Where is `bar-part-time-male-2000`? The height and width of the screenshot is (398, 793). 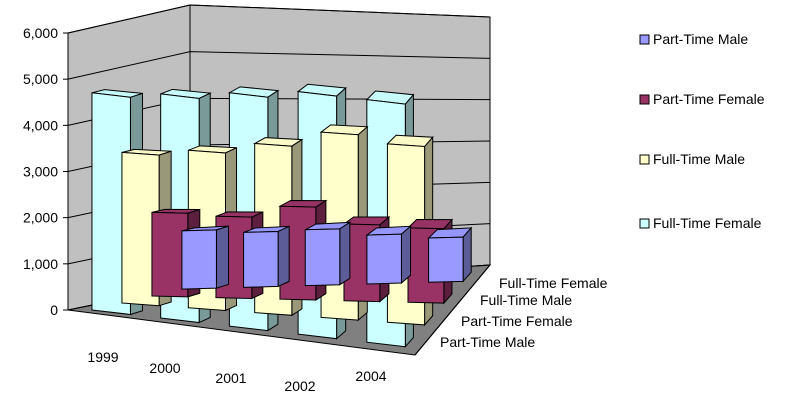 bar-part-time-male-2000 is located at coordinates (266, 256).